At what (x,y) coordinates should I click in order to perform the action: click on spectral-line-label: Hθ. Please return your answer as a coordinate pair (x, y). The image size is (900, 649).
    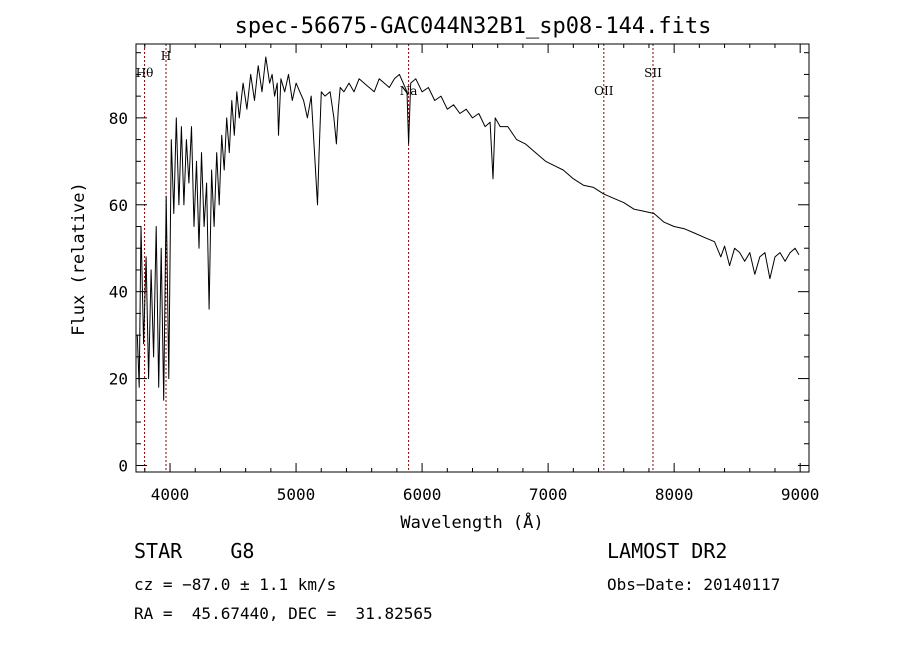
    Looking at the image, I should click on (145, 73).